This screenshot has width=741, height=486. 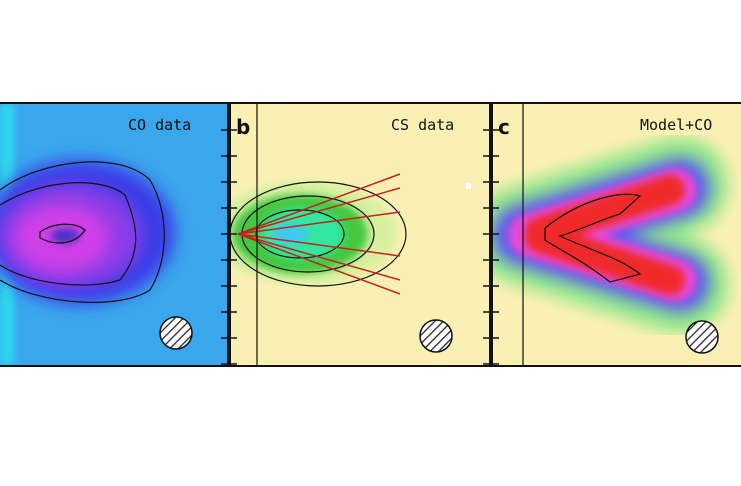 What do you see at coordinates (468, 186) in the screenshot?
I see `artifact` at bounding box center [468, 186].